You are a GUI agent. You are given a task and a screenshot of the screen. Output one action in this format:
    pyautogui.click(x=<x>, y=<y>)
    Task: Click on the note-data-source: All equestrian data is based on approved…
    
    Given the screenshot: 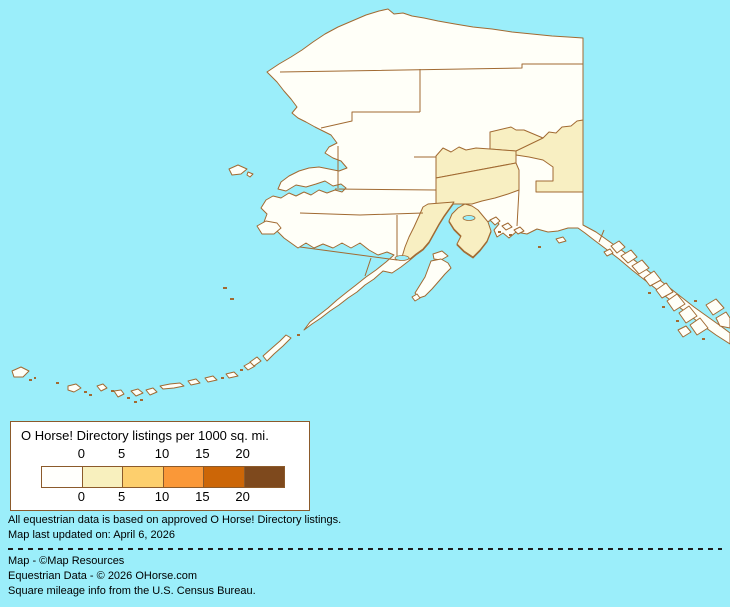 What is the action you would take?
    pyautogui.click(x=175, y=520)
    